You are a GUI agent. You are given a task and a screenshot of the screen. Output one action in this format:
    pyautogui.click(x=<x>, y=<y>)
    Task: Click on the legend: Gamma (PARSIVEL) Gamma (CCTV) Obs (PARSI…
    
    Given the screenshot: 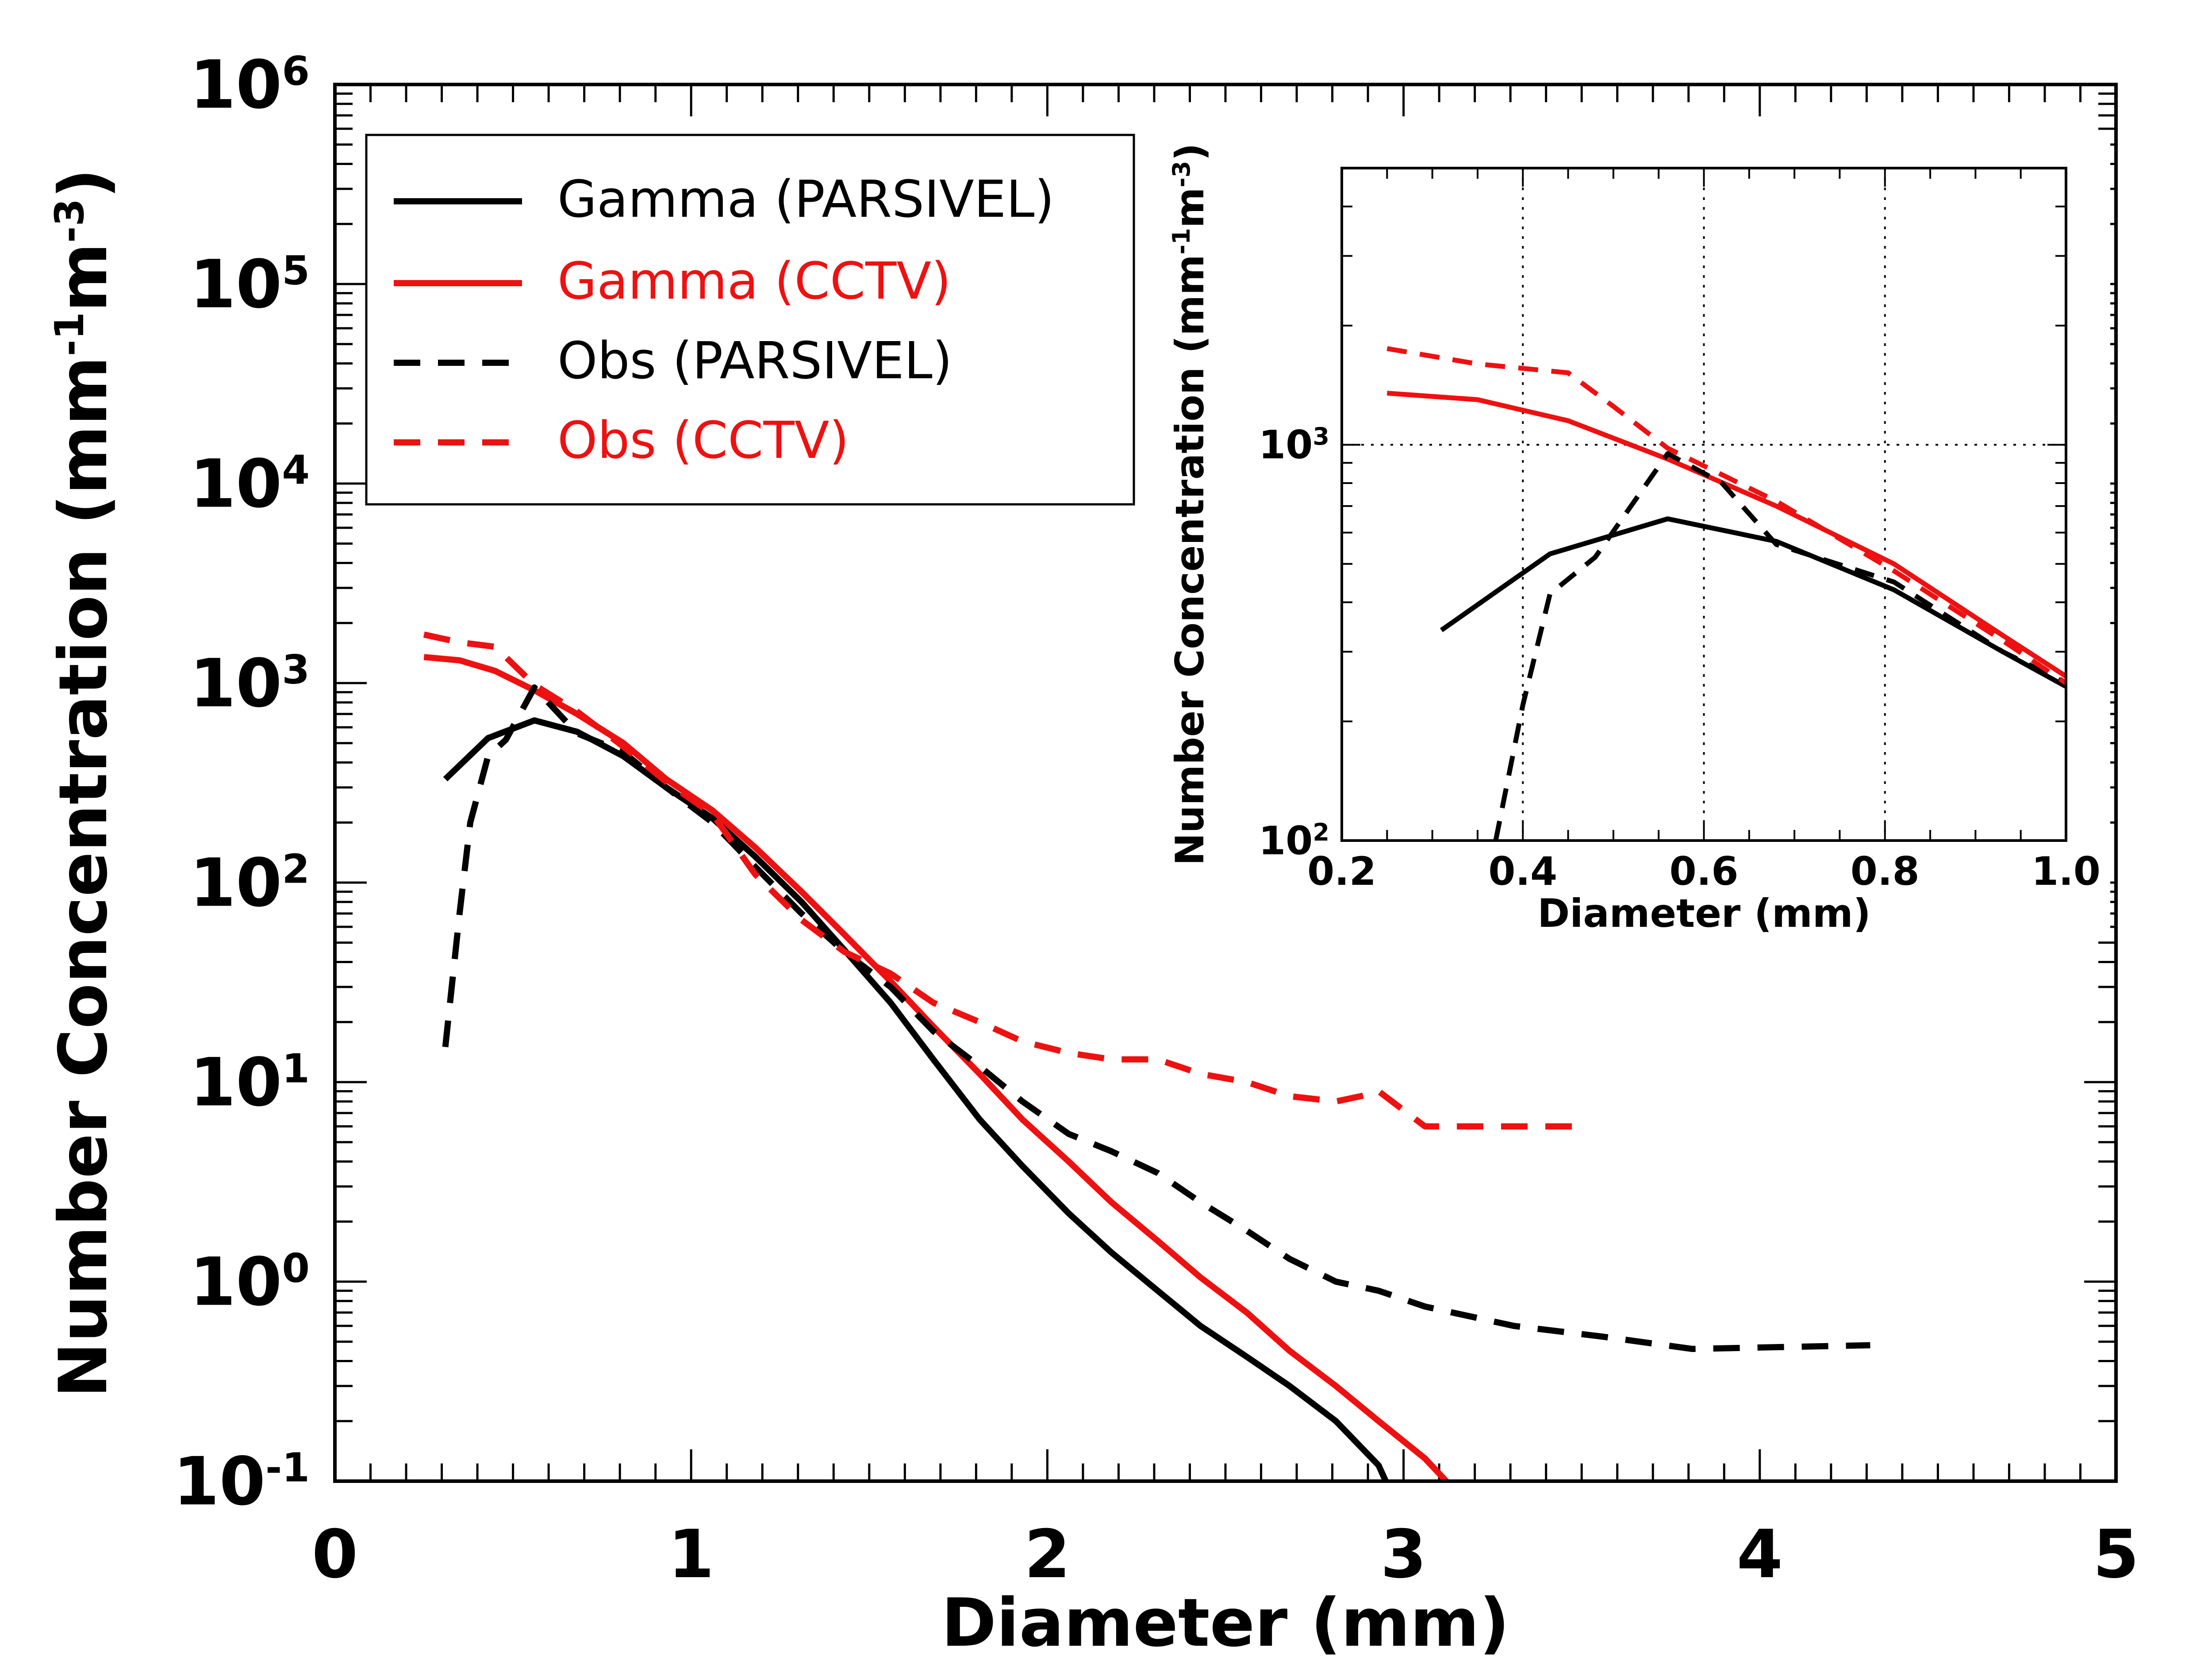 What is the action you would take?
    pyautogui.click(x=750, y=320)
    